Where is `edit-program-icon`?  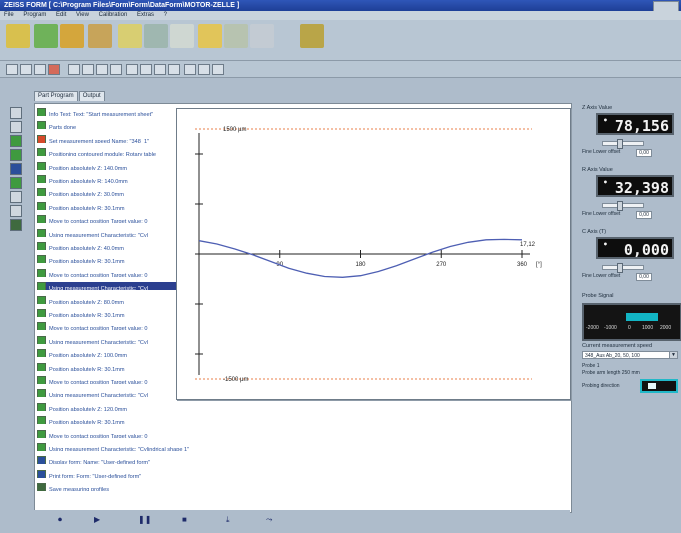 edit-program-icon is located at coordinates (72, 36).